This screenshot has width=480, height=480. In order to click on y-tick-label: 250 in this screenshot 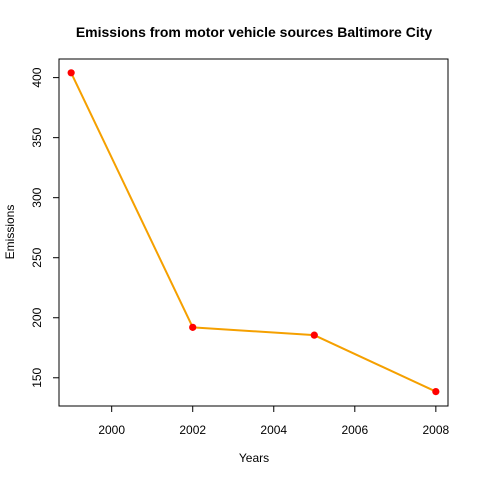, I will do `click(37, 257)`.